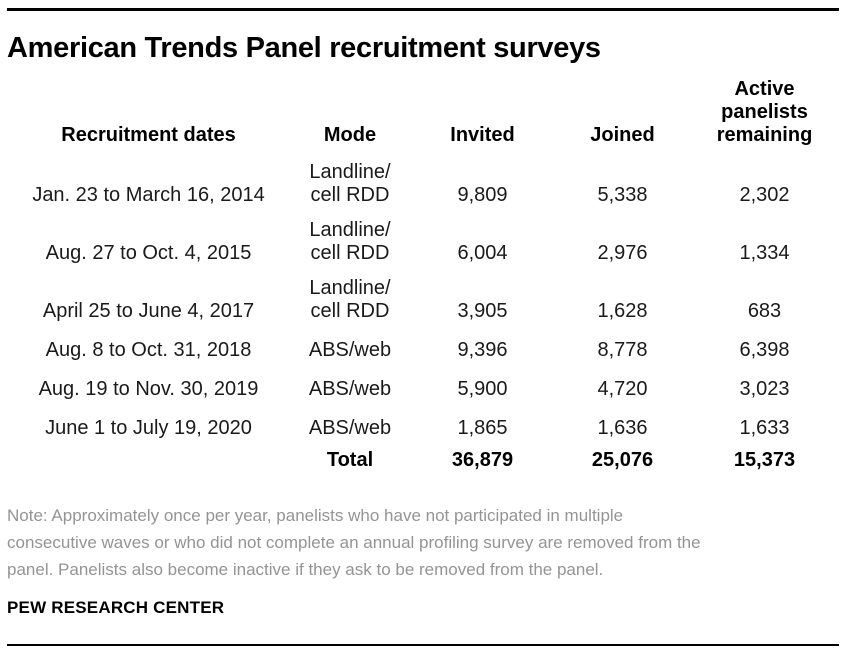  What do you see at coordinates (148, 350) in the screenshot?
I see `cell-recruitment-dates: Aug. 8 to Oct. 31, 2018` at bounding box center [148, 350].